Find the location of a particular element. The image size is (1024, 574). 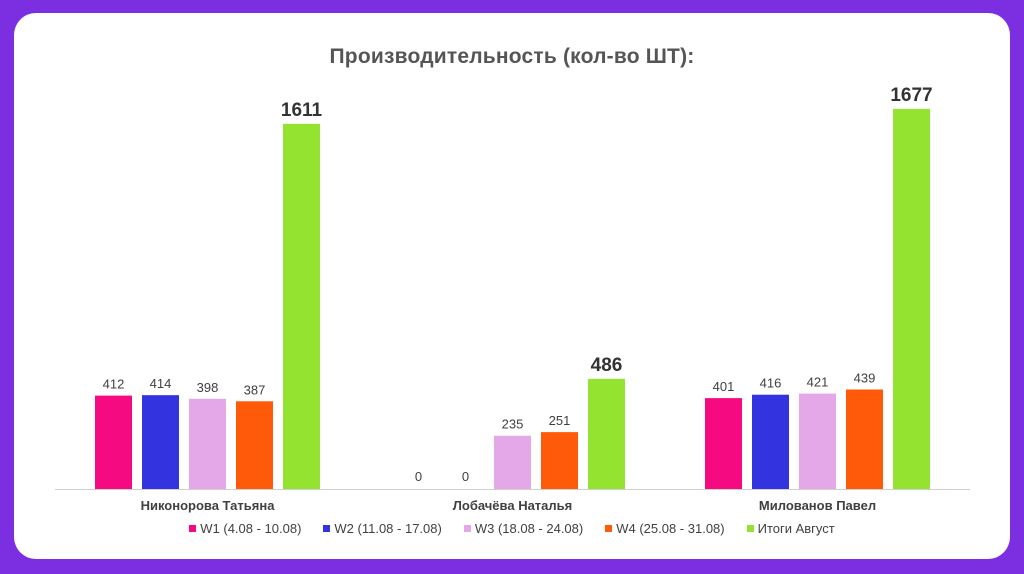

data-label: 416 is located at coordinates (771, 383).